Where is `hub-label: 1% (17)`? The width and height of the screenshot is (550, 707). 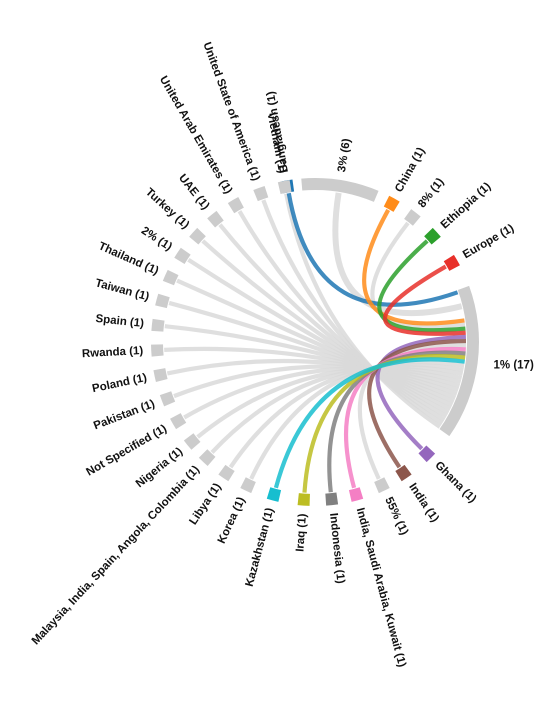
hub-label: 1% (17) is located at coordinates (514, 365).